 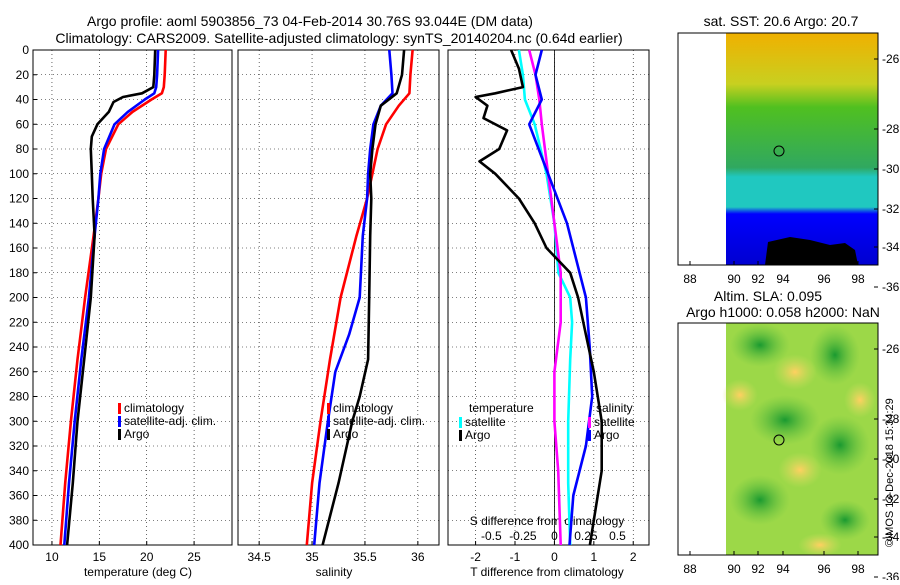 I want to click on sla-map-x-tick-label: 88, so click(x=690, y=569).